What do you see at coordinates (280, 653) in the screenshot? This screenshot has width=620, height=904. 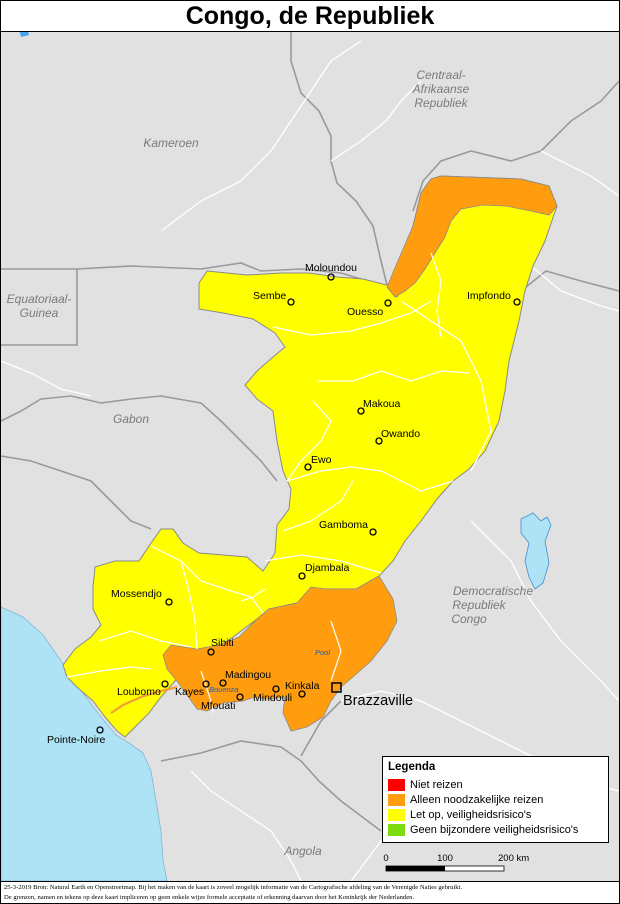 I see `congo-orange-south` at bounding box center [280, 653].